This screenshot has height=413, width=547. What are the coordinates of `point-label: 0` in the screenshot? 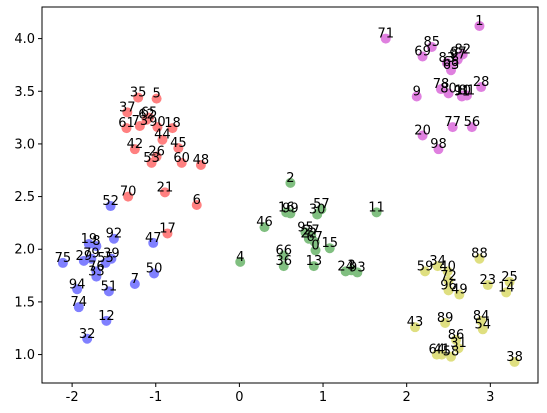 It's located at (315, 245).